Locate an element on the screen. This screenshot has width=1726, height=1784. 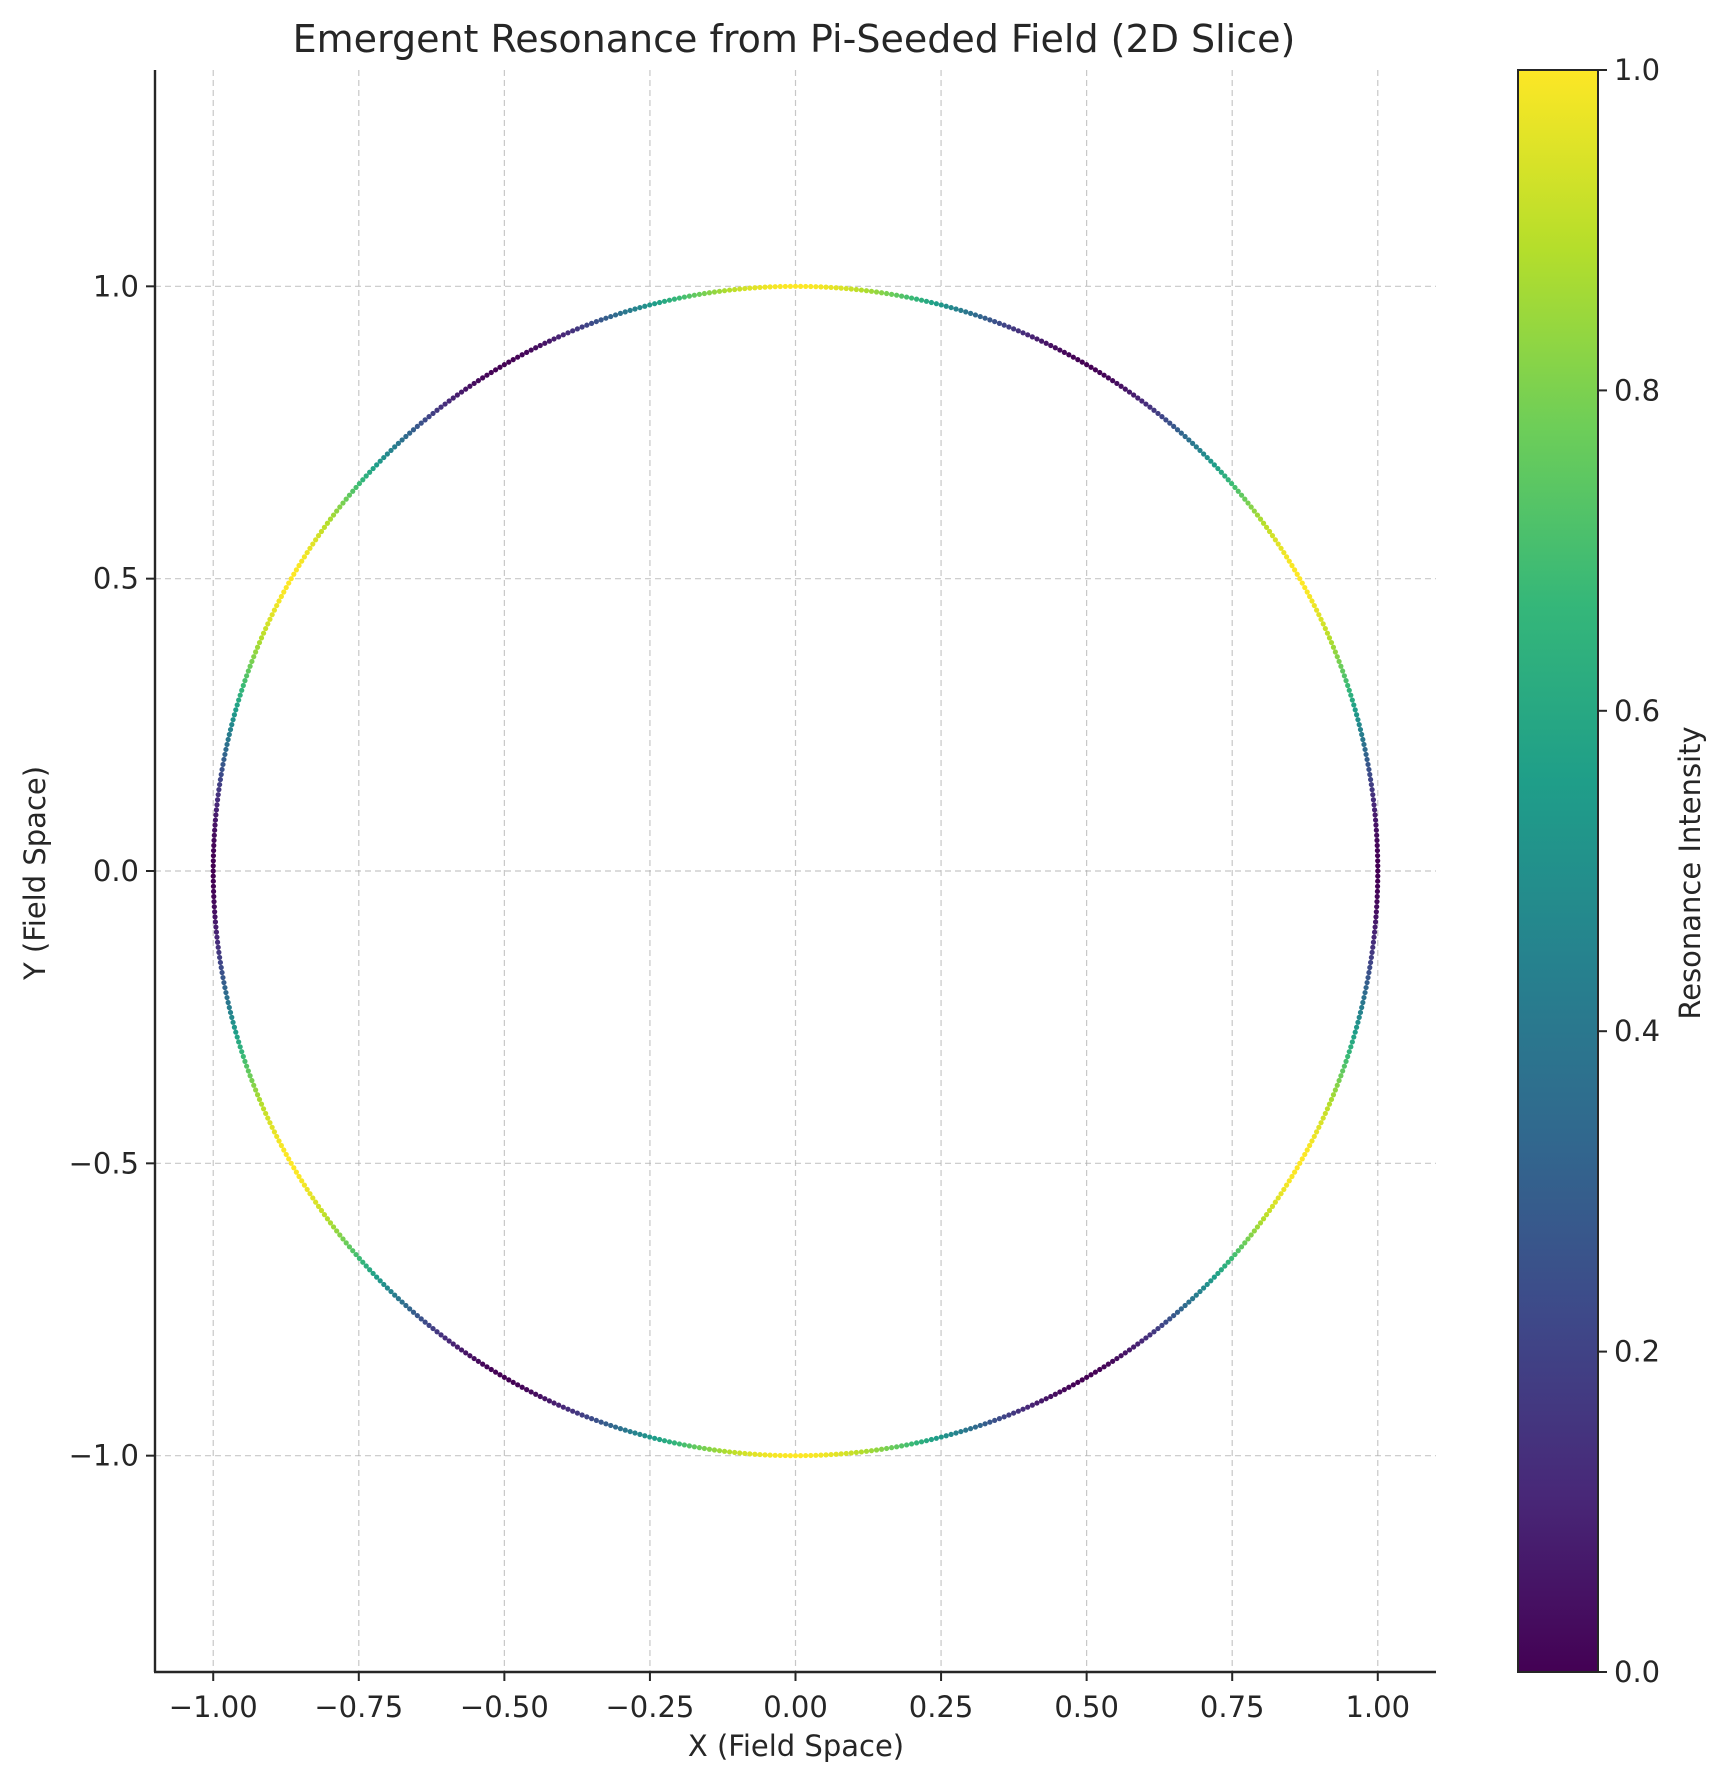
y-axis-label: Y (Field Space) is located at coordinates (35, 873).